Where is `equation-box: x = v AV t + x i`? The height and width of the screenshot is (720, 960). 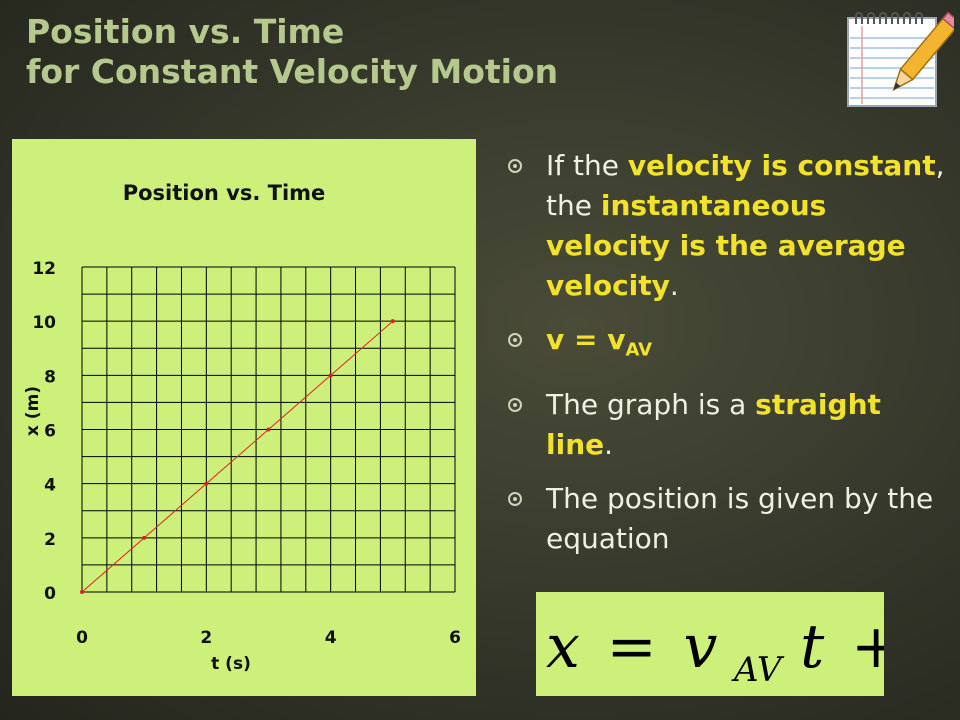 equation-box: x = v AV t + x i is located at coordinates (748, 644).